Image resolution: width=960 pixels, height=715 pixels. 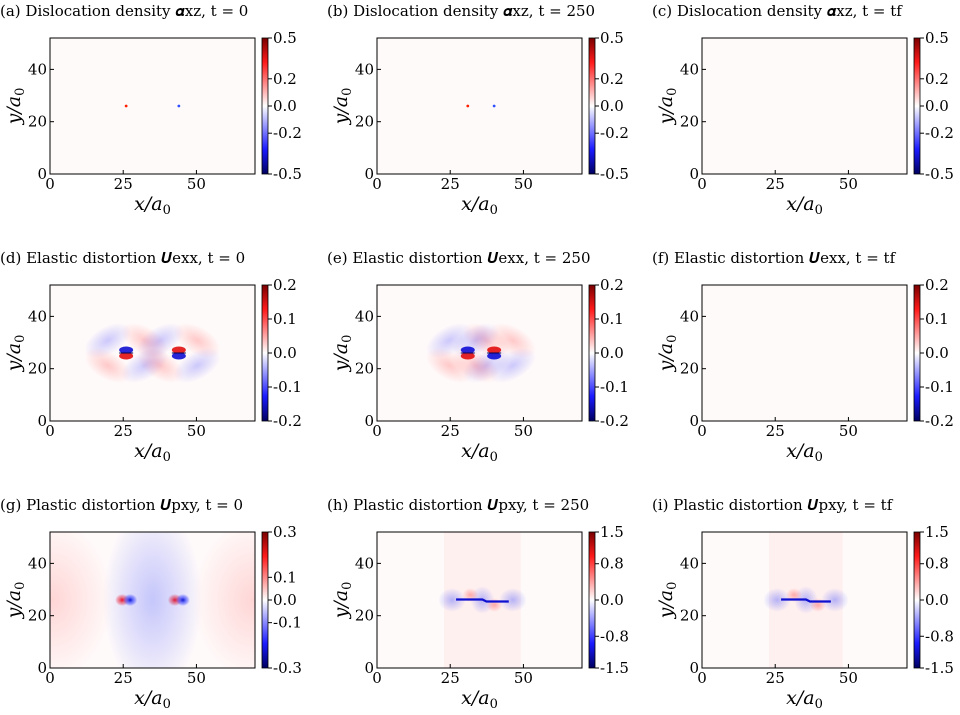 I want to click on panel-title: (e) Elastic distortion 𝑼exx, t = 250, so click(x=459, y=258).